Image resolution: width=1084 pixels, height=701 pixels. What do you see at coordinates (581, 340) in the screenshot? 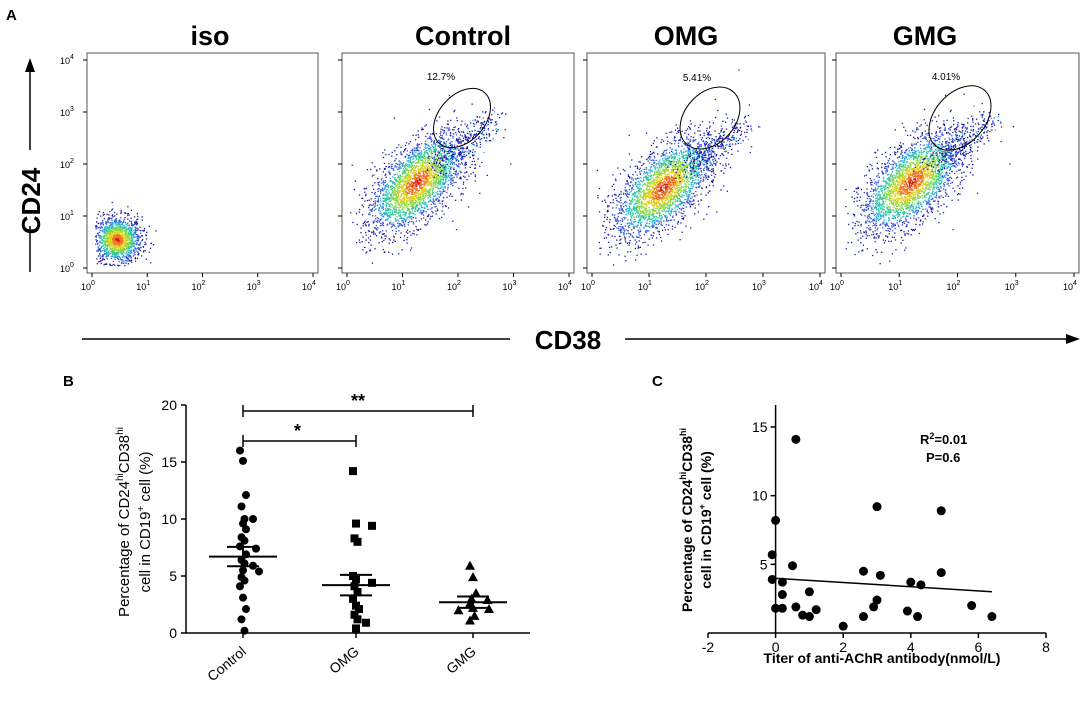
I see `panel-a-x-axis-label: CD38` at bounding box center [581, 340].